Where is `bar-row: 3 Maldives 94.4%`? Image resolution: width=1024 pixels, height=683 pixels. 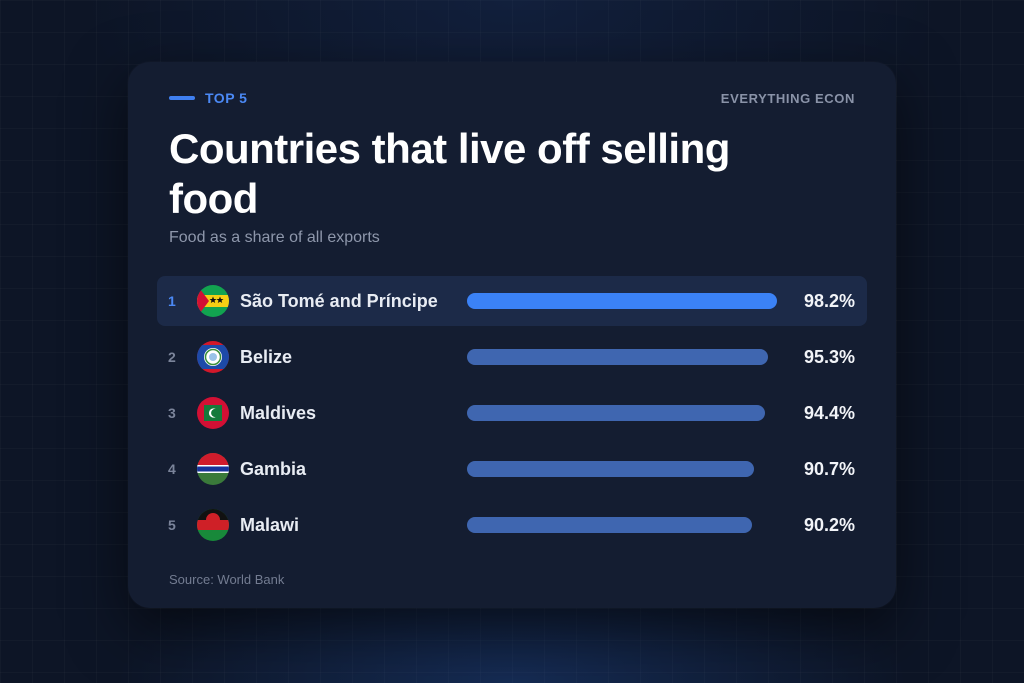 bar-row: 3 Maldives 94.4% is located at coordinates (512, 413).